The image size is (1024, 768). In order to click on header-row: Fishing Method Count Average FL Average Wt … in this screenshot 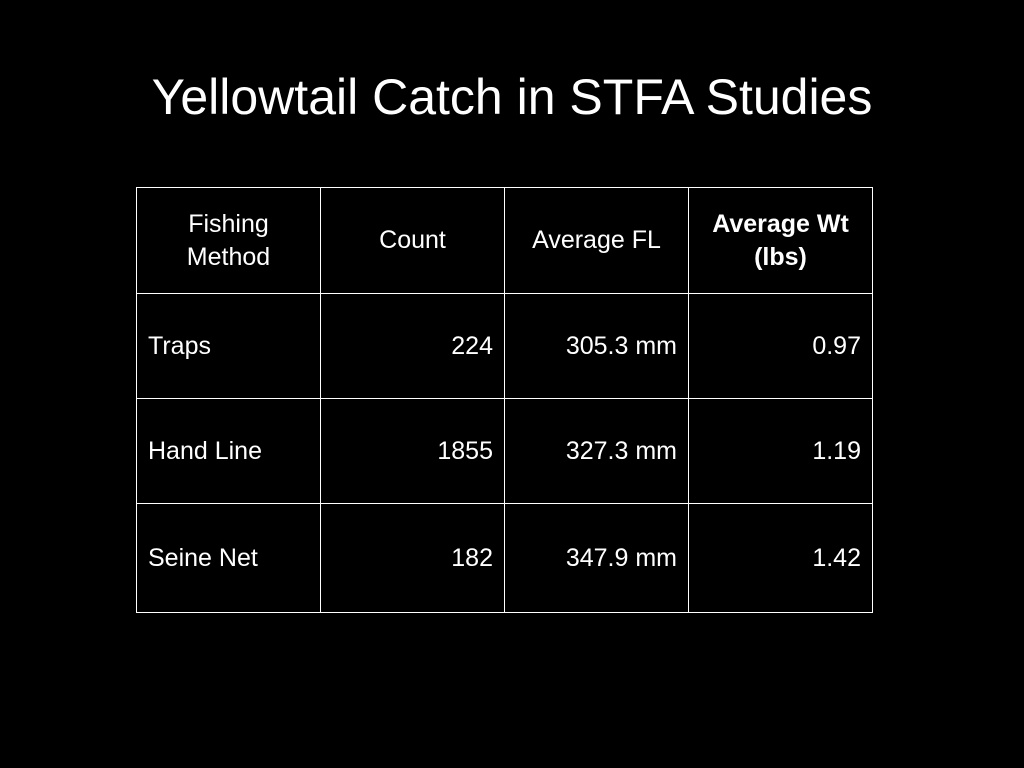, I will do `click(504, 240)`.